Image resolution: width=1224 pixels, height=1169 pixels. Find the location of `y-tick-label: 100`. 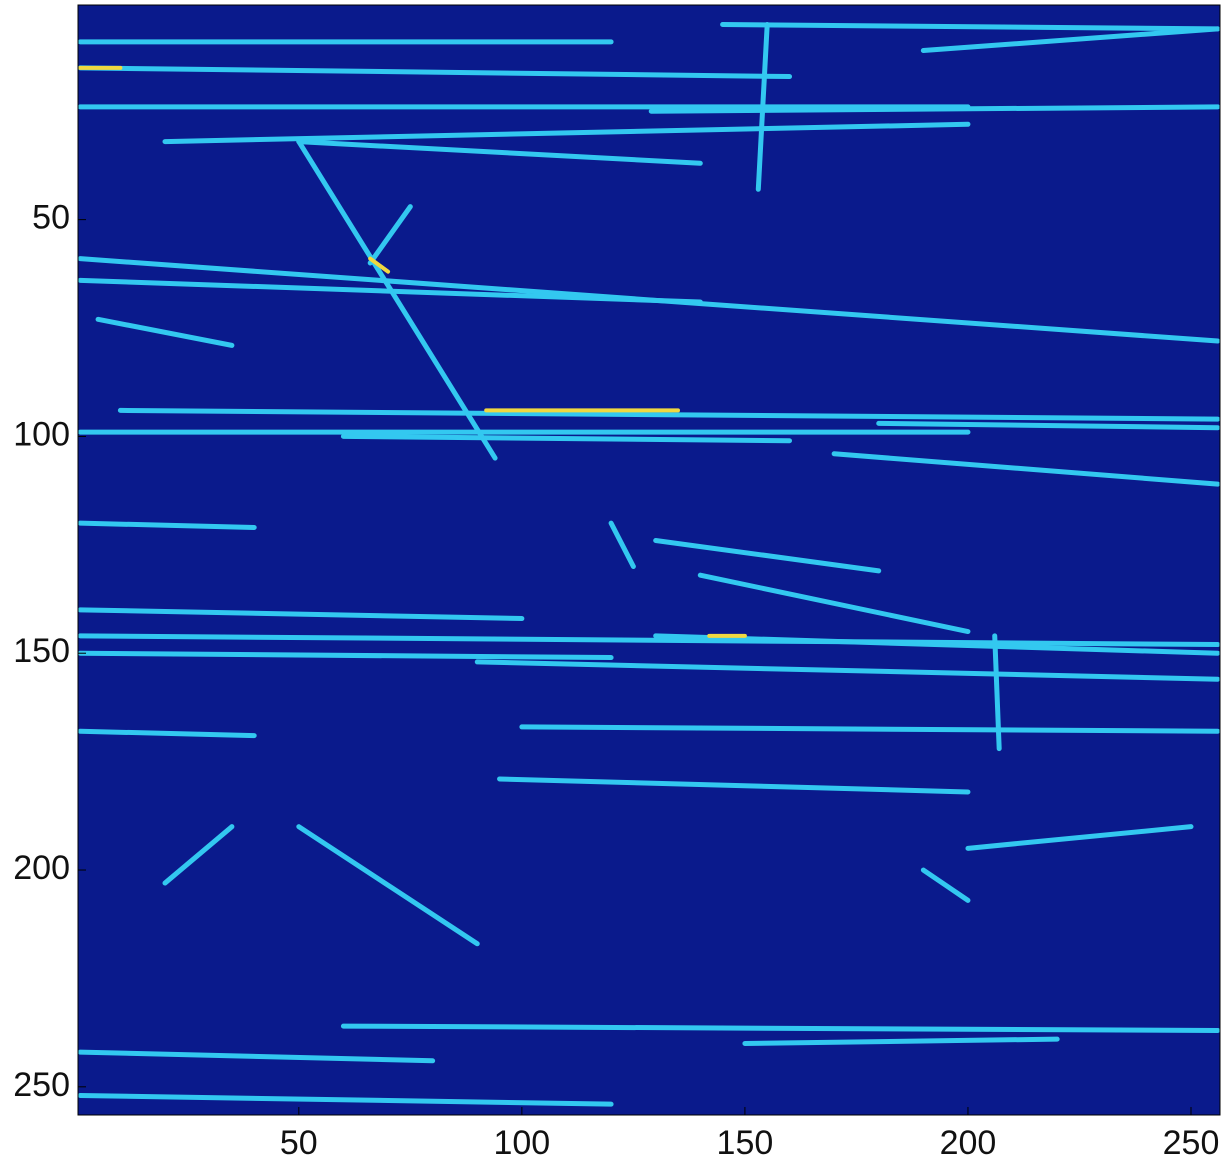

y-tick-label: 100 is located at coordinates (41, 434).